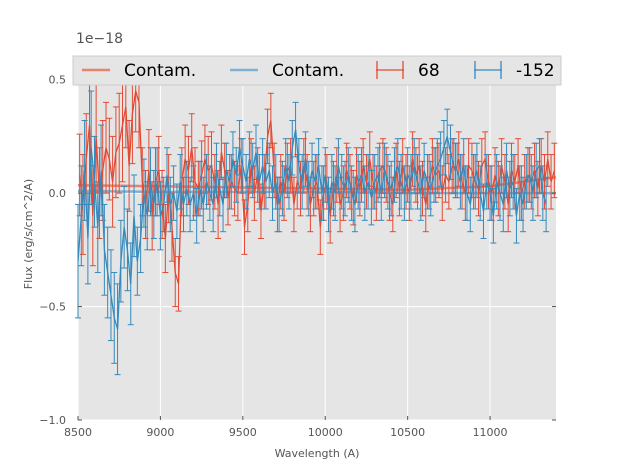 The width and height of the screenshot is (617, 467). I want to click on y-axis-label: Flux (erg/s/cm^2/A), so click(28, 234).